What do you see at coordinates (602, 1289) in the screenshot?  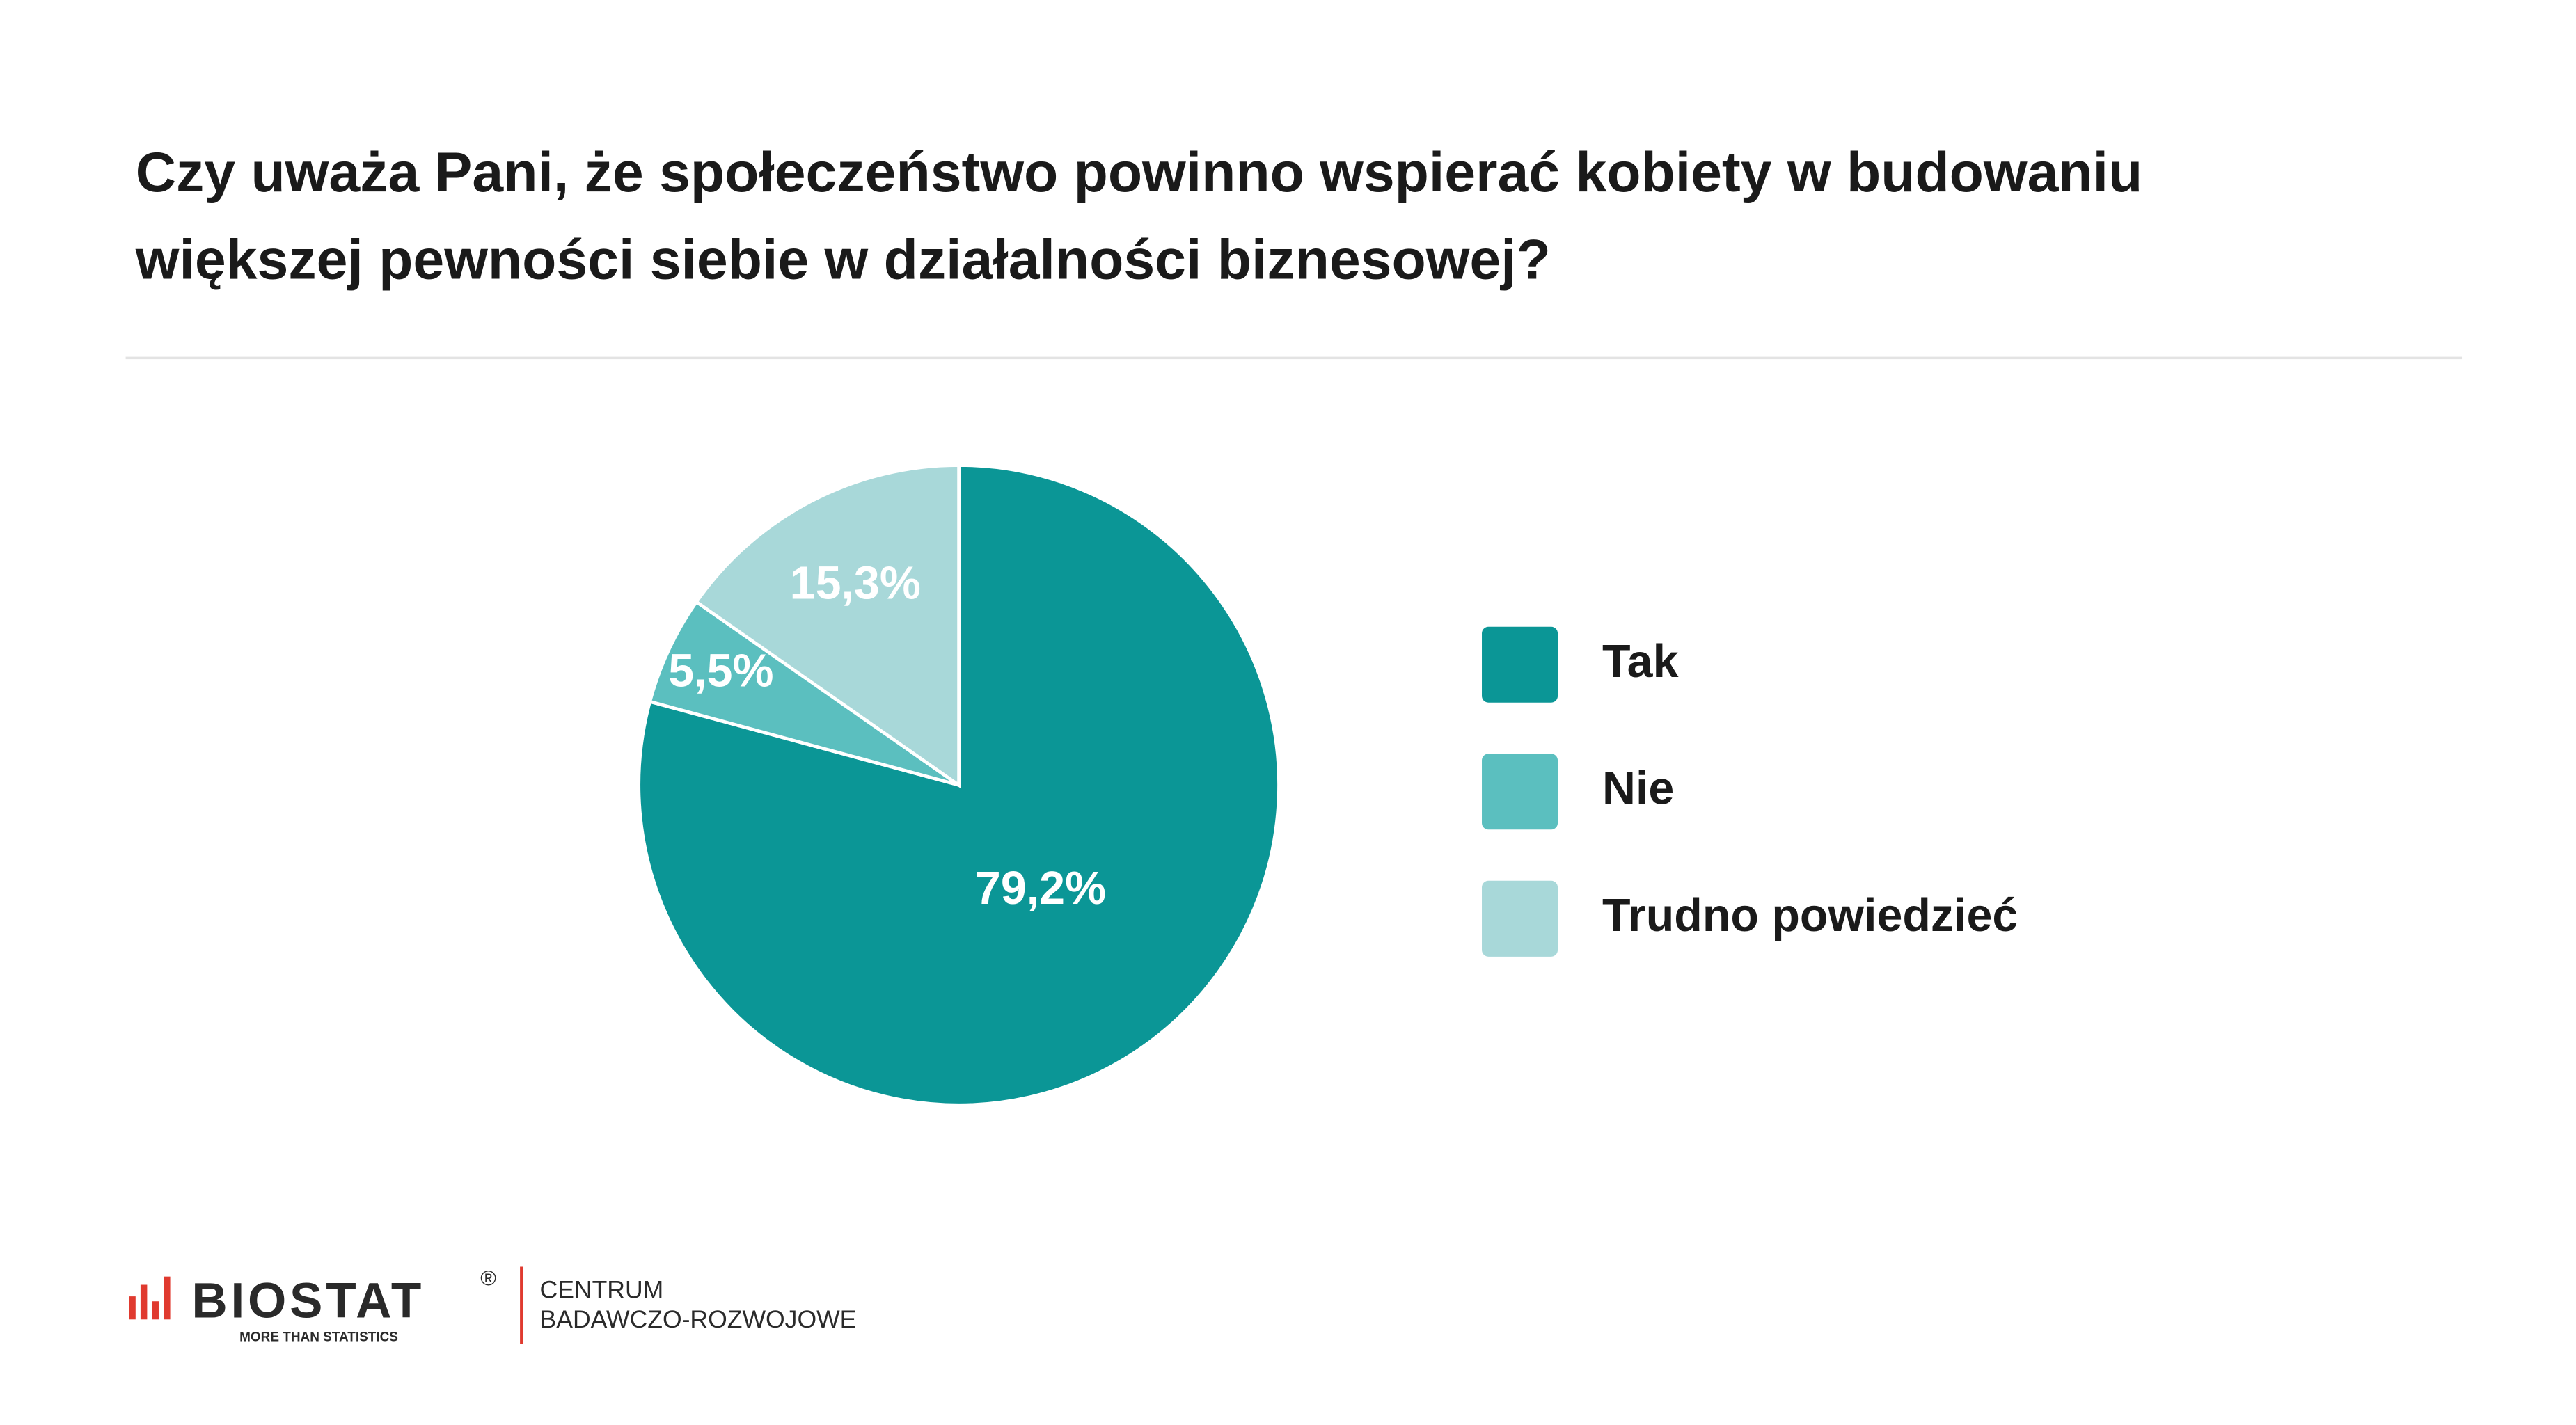 I see `logo-unit: CENTRUM` at bounding box center [602, 1289].